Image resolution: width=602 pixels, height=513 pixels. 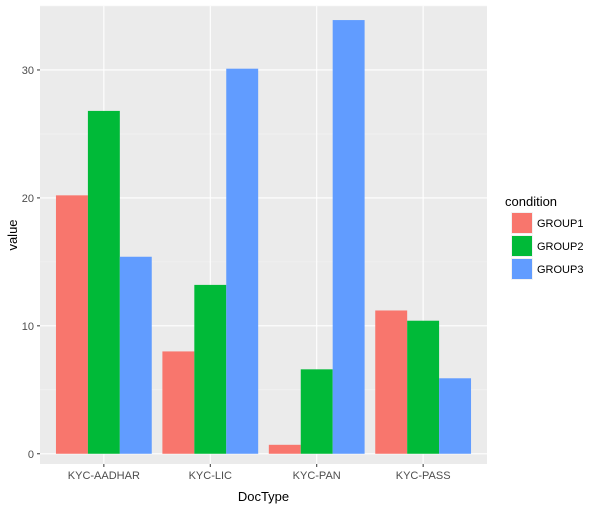 What do you see at coordinates (31, 263) in the screenshot?
I see `y-axis-ticks: 0 10 20 30` at bounding box center [31, 263].